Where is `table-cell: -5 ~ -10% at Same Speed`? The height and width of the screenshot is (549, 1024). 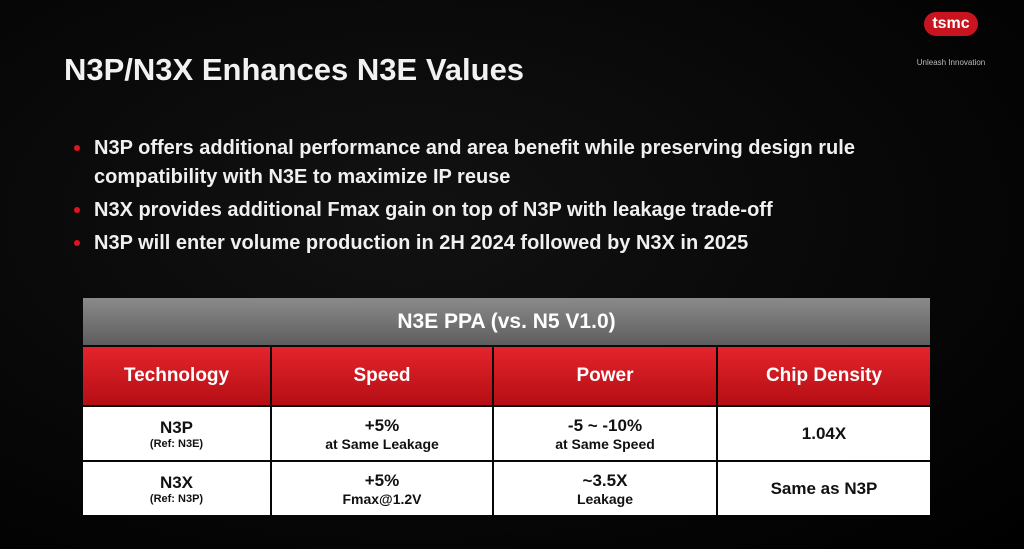 table-cell: -5 ~ -10% at Same Speed is located at coordinates (605, 433).